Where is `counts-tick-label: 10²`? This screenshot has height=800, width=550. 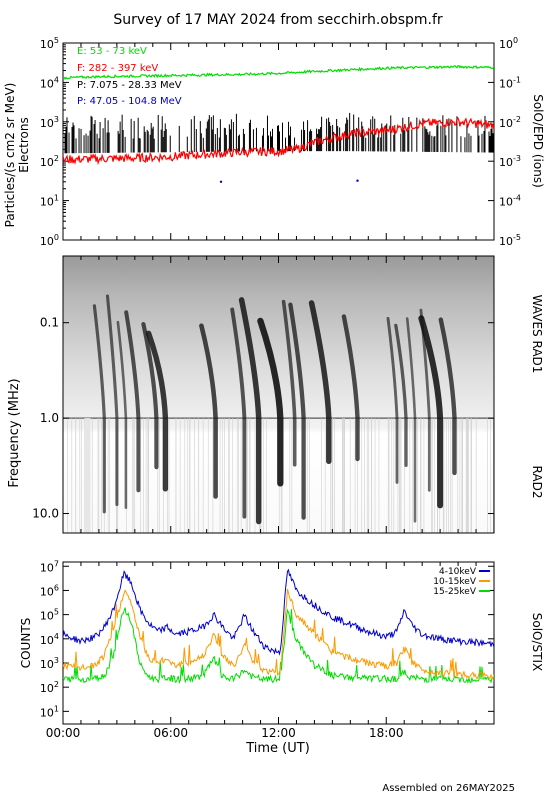 counts-tick-label: 10² is located at coordinates (49, 687).